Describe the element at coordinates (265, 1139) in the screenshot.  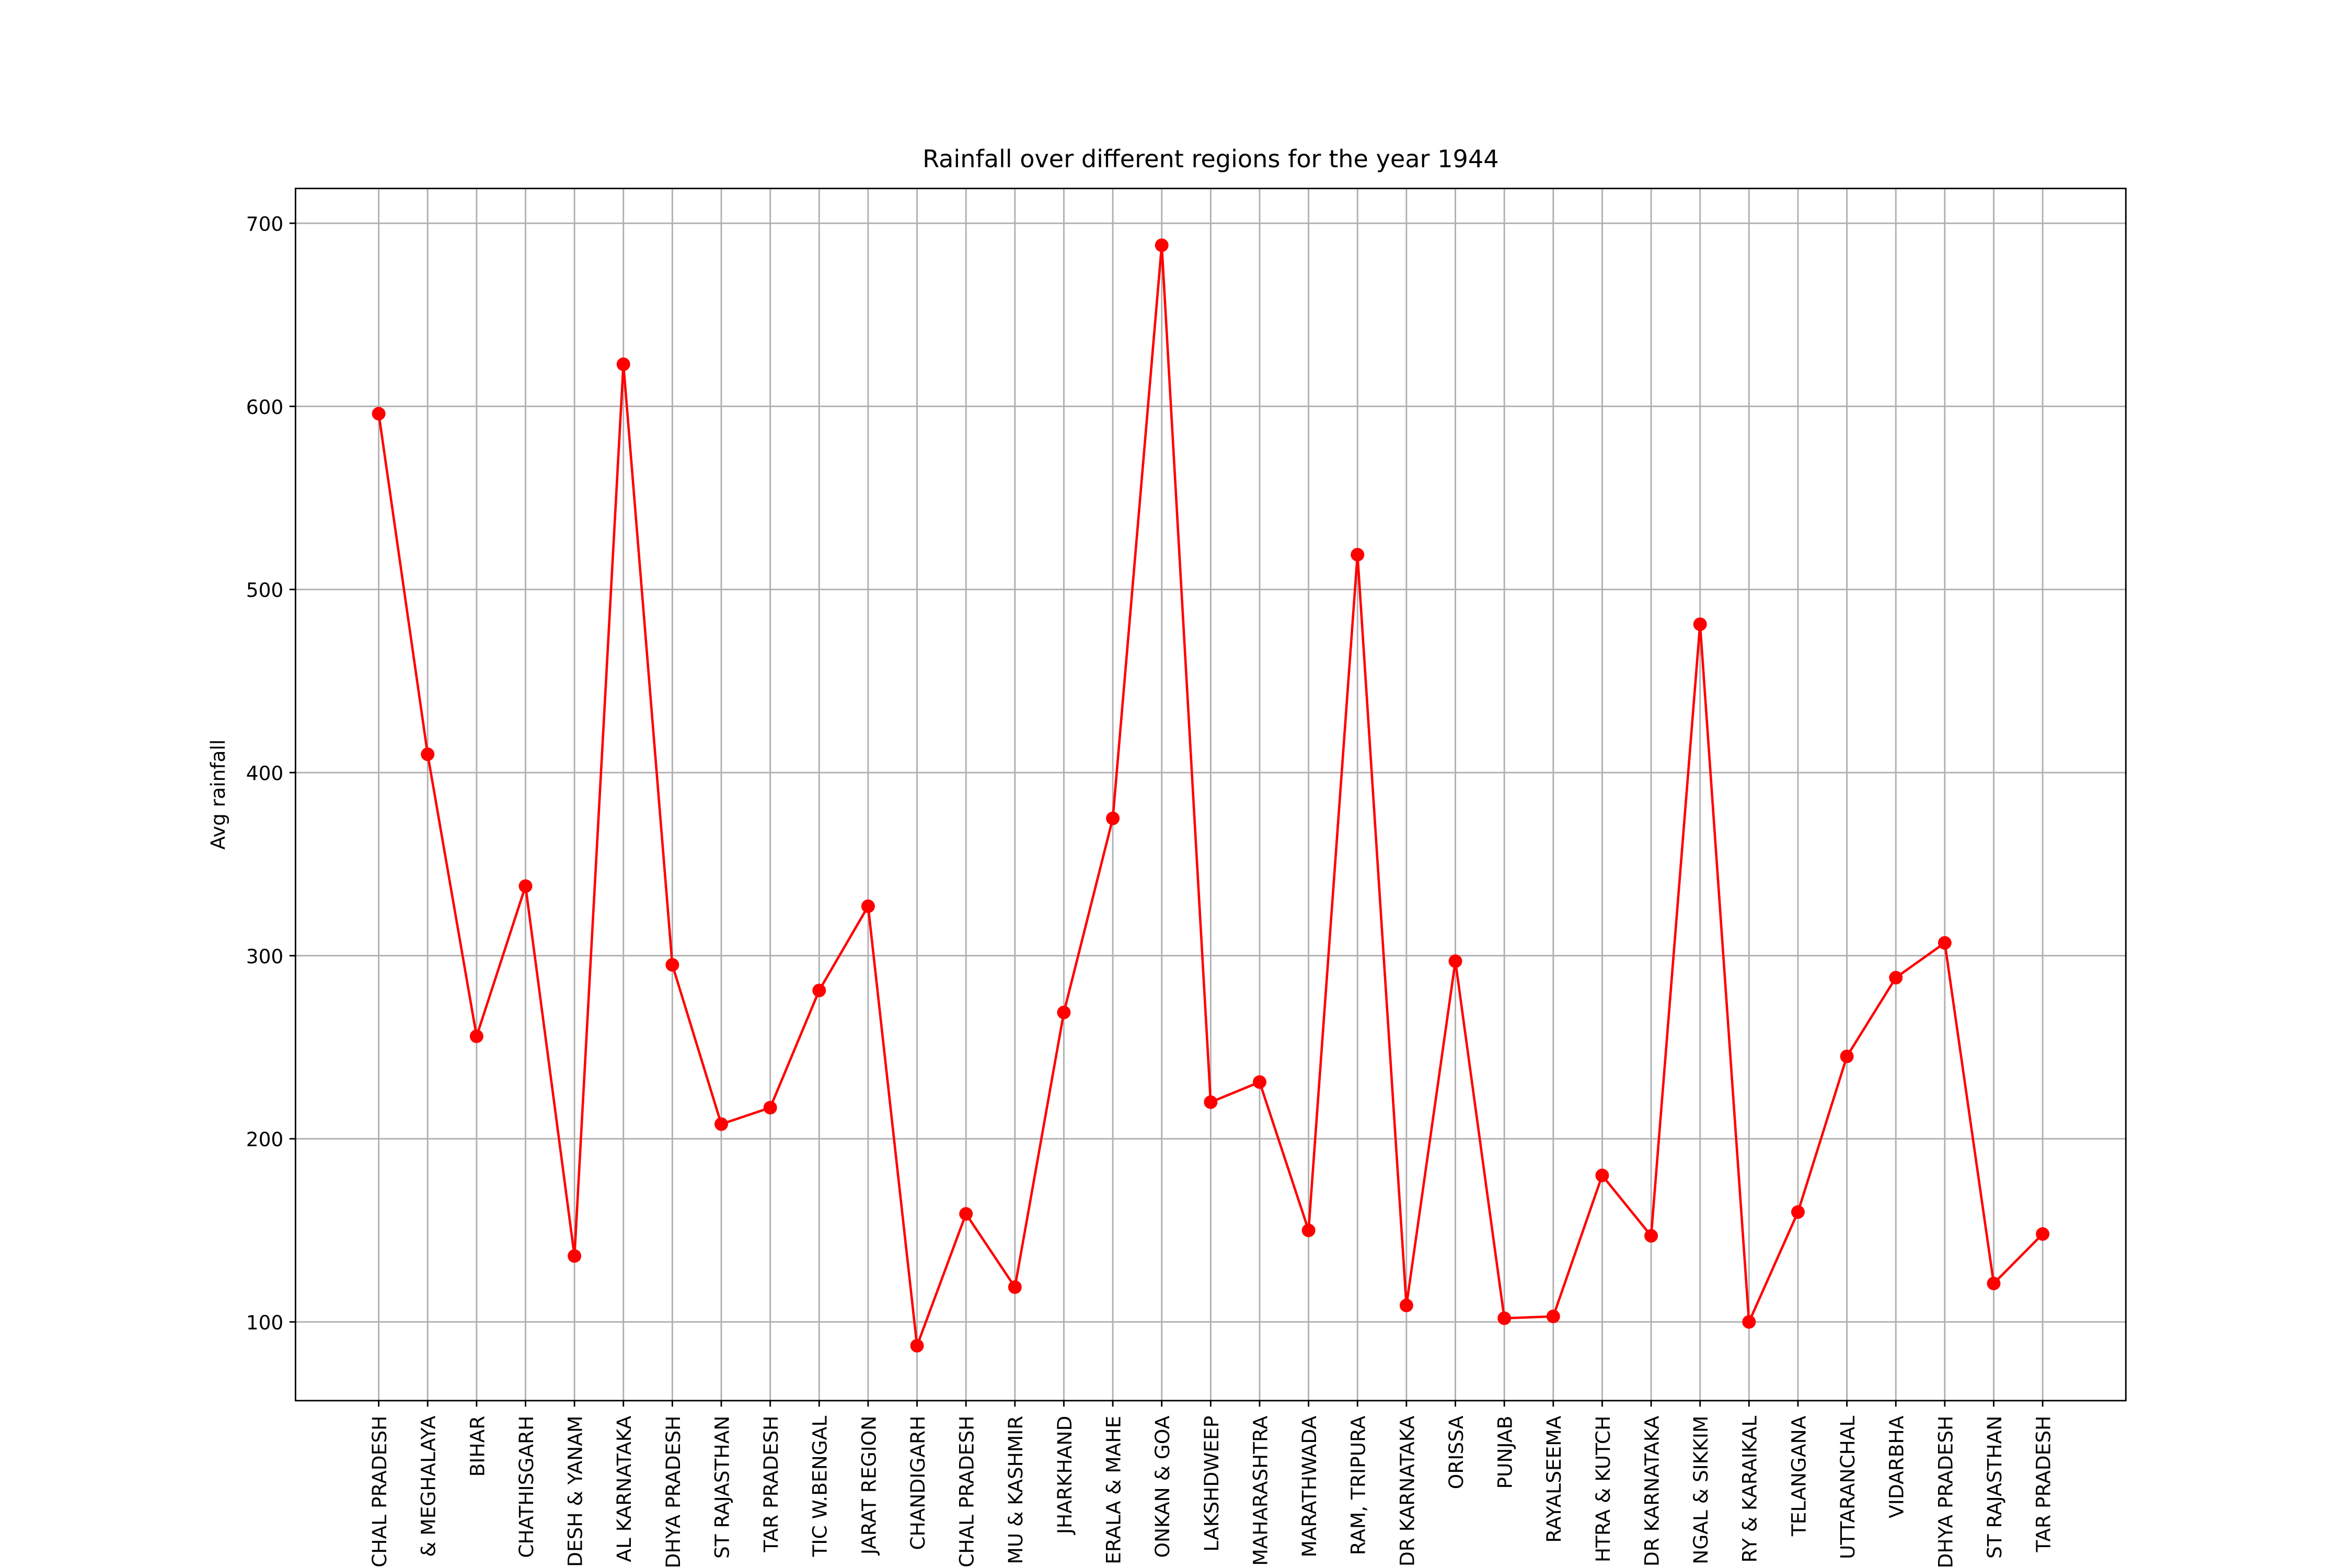
I see `y-tick-label: 200` at that location.